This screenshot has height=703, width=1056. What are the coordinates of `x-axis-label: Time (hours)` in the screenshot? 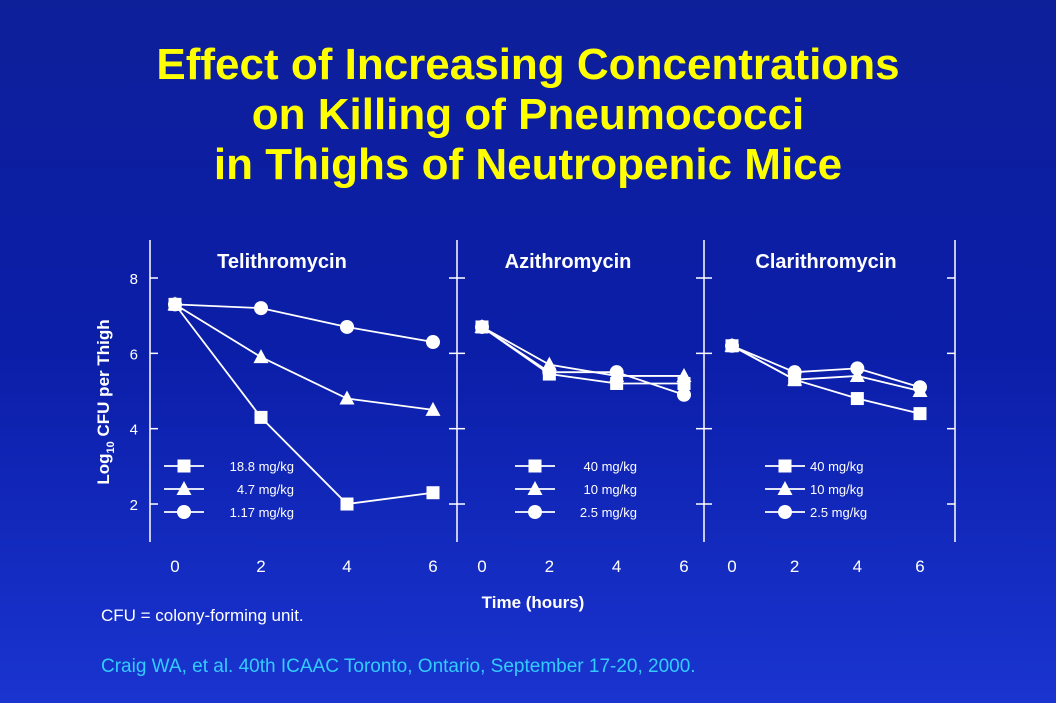 It's located at (533, 602).